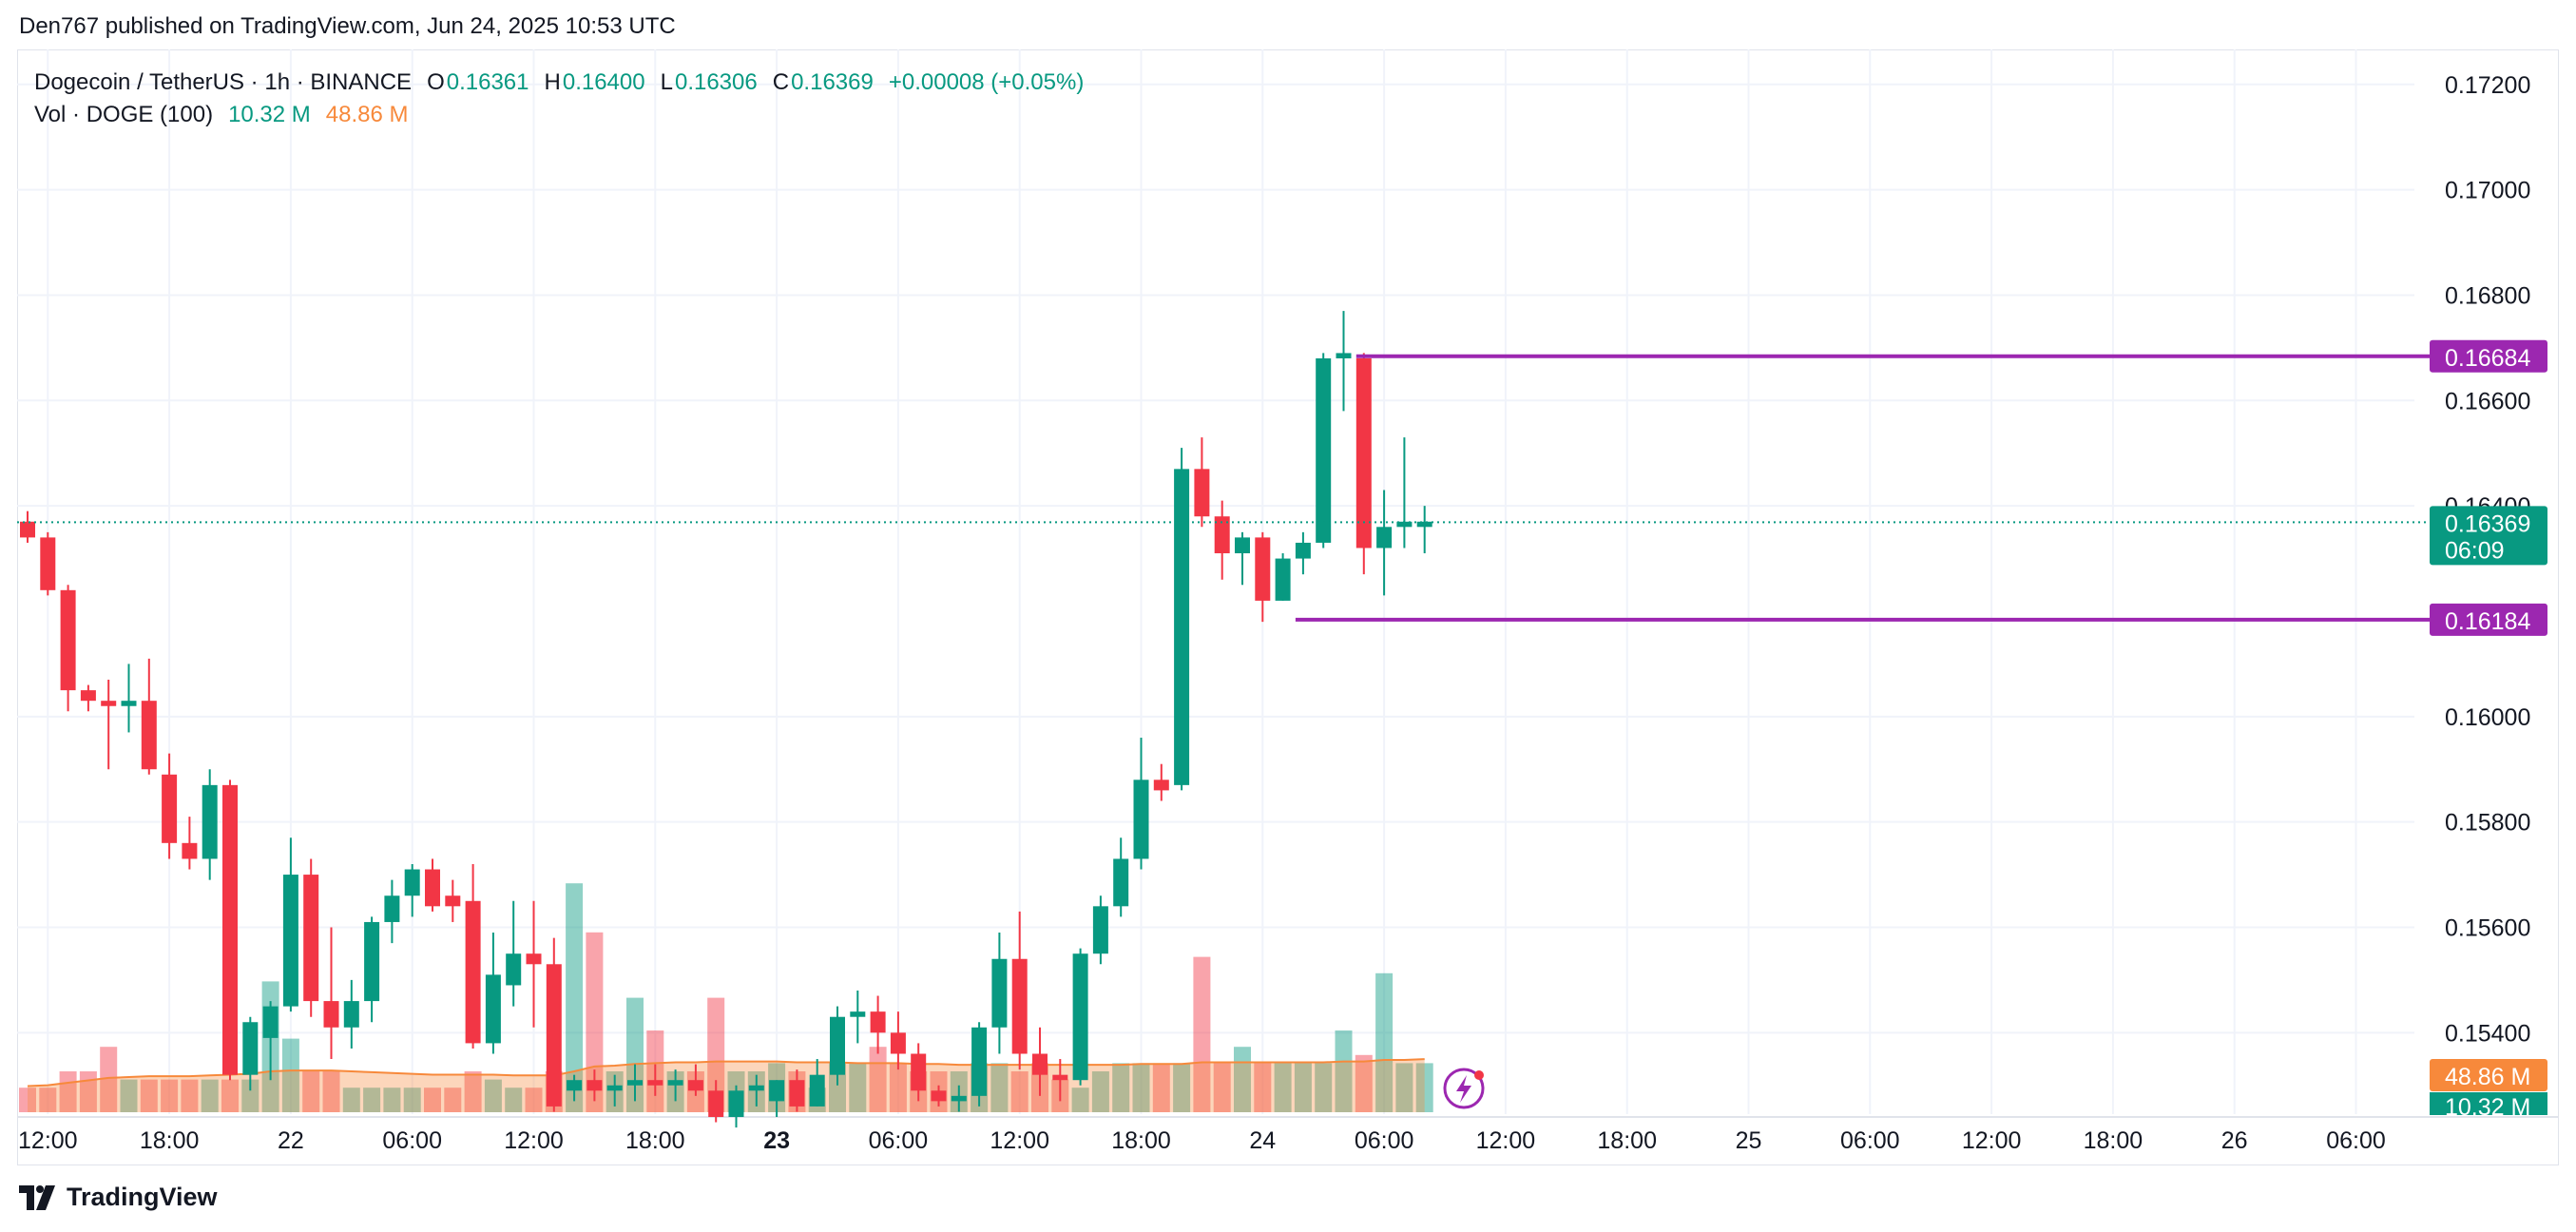 The height and width of the screenshot is (1232, 2576). I want to click on footer-brand: TradingView, so click(119, 1197).